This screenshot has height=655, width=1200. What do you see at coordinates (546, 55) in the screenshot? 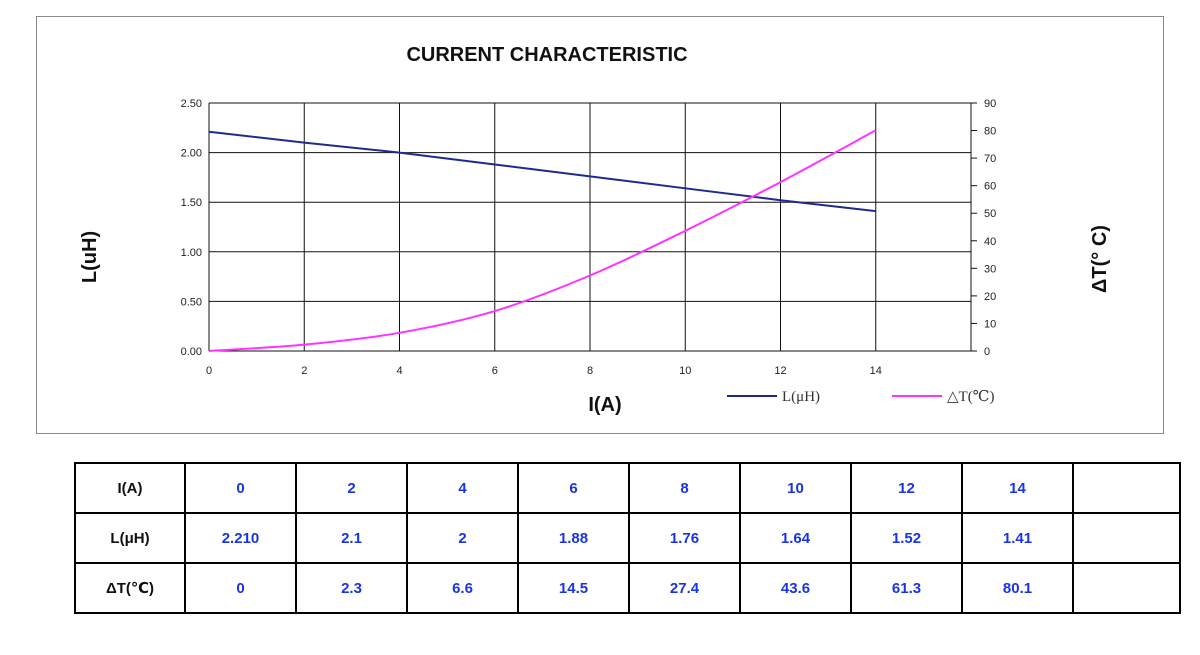
I see `chart-title: CURRENT CHARACTERISTIC` at bounding box center [546, 55].